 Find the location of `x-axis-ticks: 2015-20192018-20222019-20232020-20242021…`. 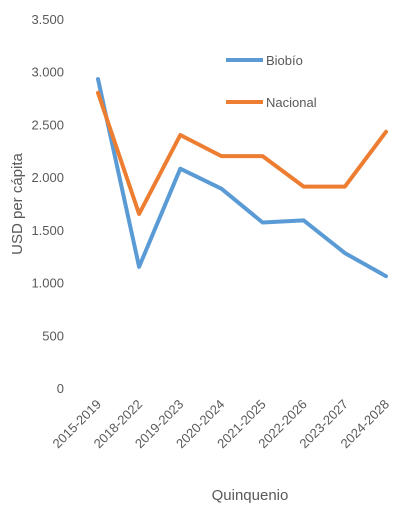

x-axis-ticks: 2015-20192018-20222019-20232020-20242021… is located at coordinates (221, 424).